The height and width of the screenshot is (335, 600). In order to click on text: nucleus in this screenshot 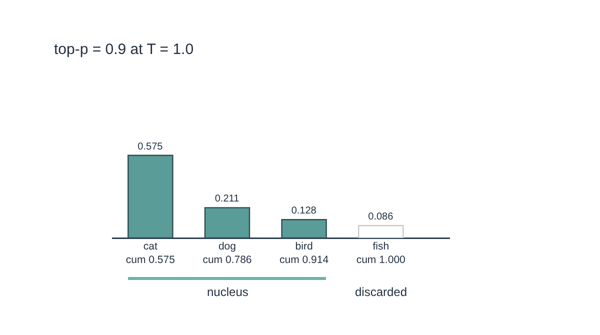, I will do `click(227, 292)`.